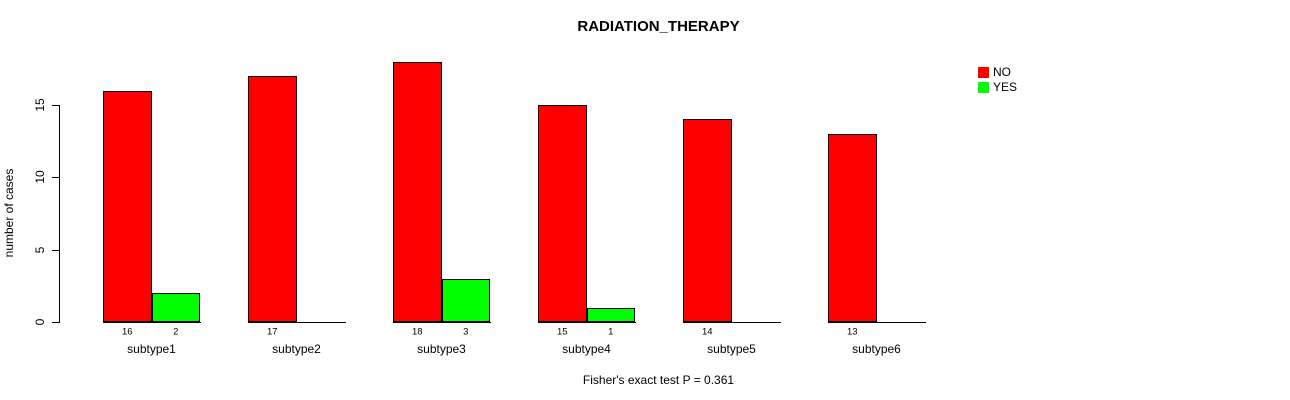 The height and width of the screenshot is (400, 1290). Describe the element at coordinates (40, 322) in the screenshot. I see `y-axis-tick-label: 0` at that location.